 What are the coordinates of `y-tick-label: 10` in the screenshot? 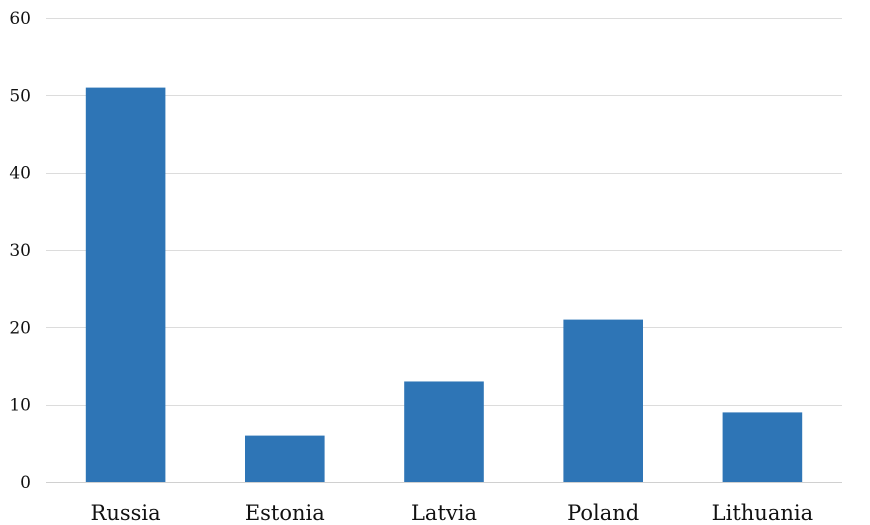 It's located at (20, 406).